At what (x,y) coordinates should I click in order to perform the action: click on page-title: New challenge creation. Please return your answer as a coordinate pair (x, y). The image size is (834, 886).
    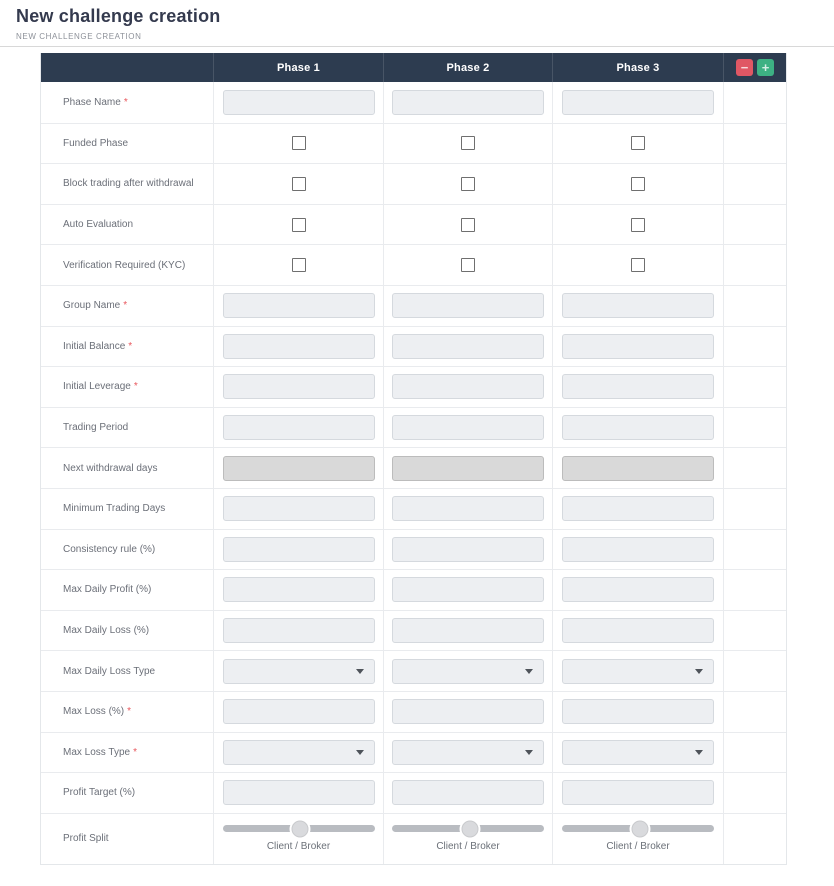
    Looking at the image, I should click on (118, 16).